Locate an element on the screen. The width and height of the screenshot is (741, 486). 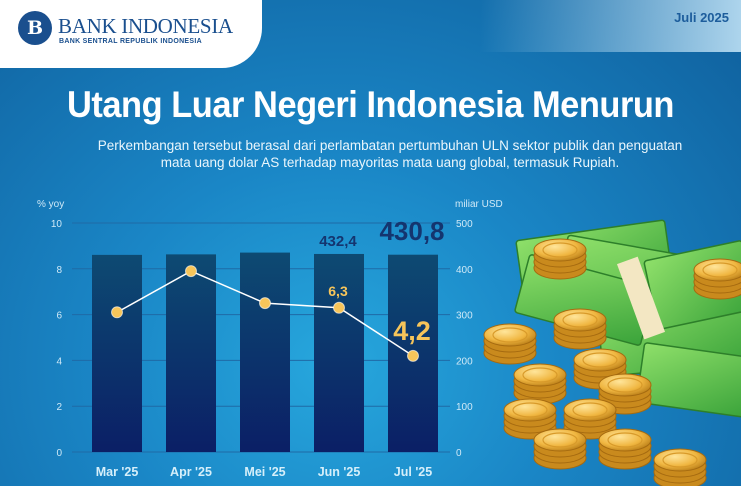
money-band is located at coordinates (641, 298).